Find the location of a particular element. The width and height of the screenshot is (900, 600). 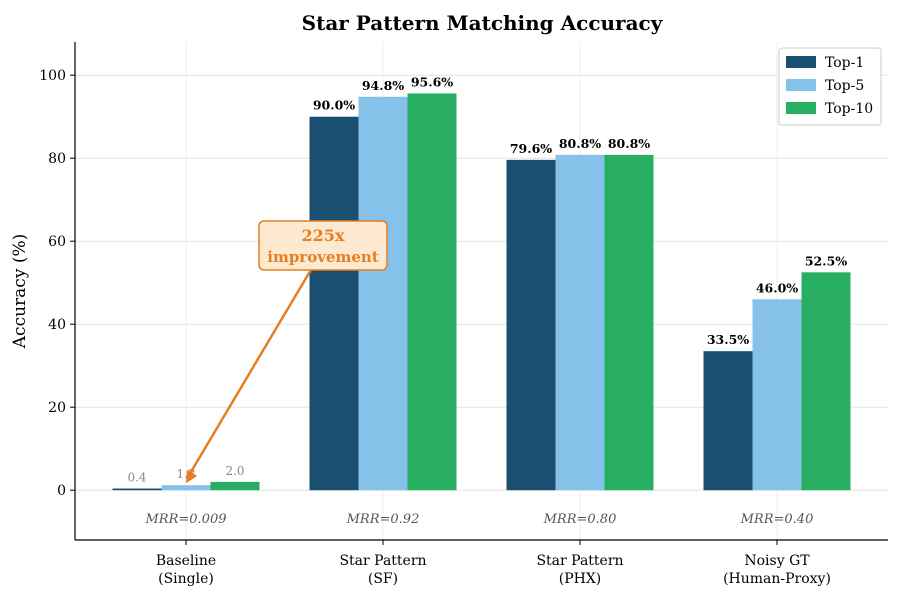

mrr-label: MRR=0.009 is located at coordinates (186, 519).